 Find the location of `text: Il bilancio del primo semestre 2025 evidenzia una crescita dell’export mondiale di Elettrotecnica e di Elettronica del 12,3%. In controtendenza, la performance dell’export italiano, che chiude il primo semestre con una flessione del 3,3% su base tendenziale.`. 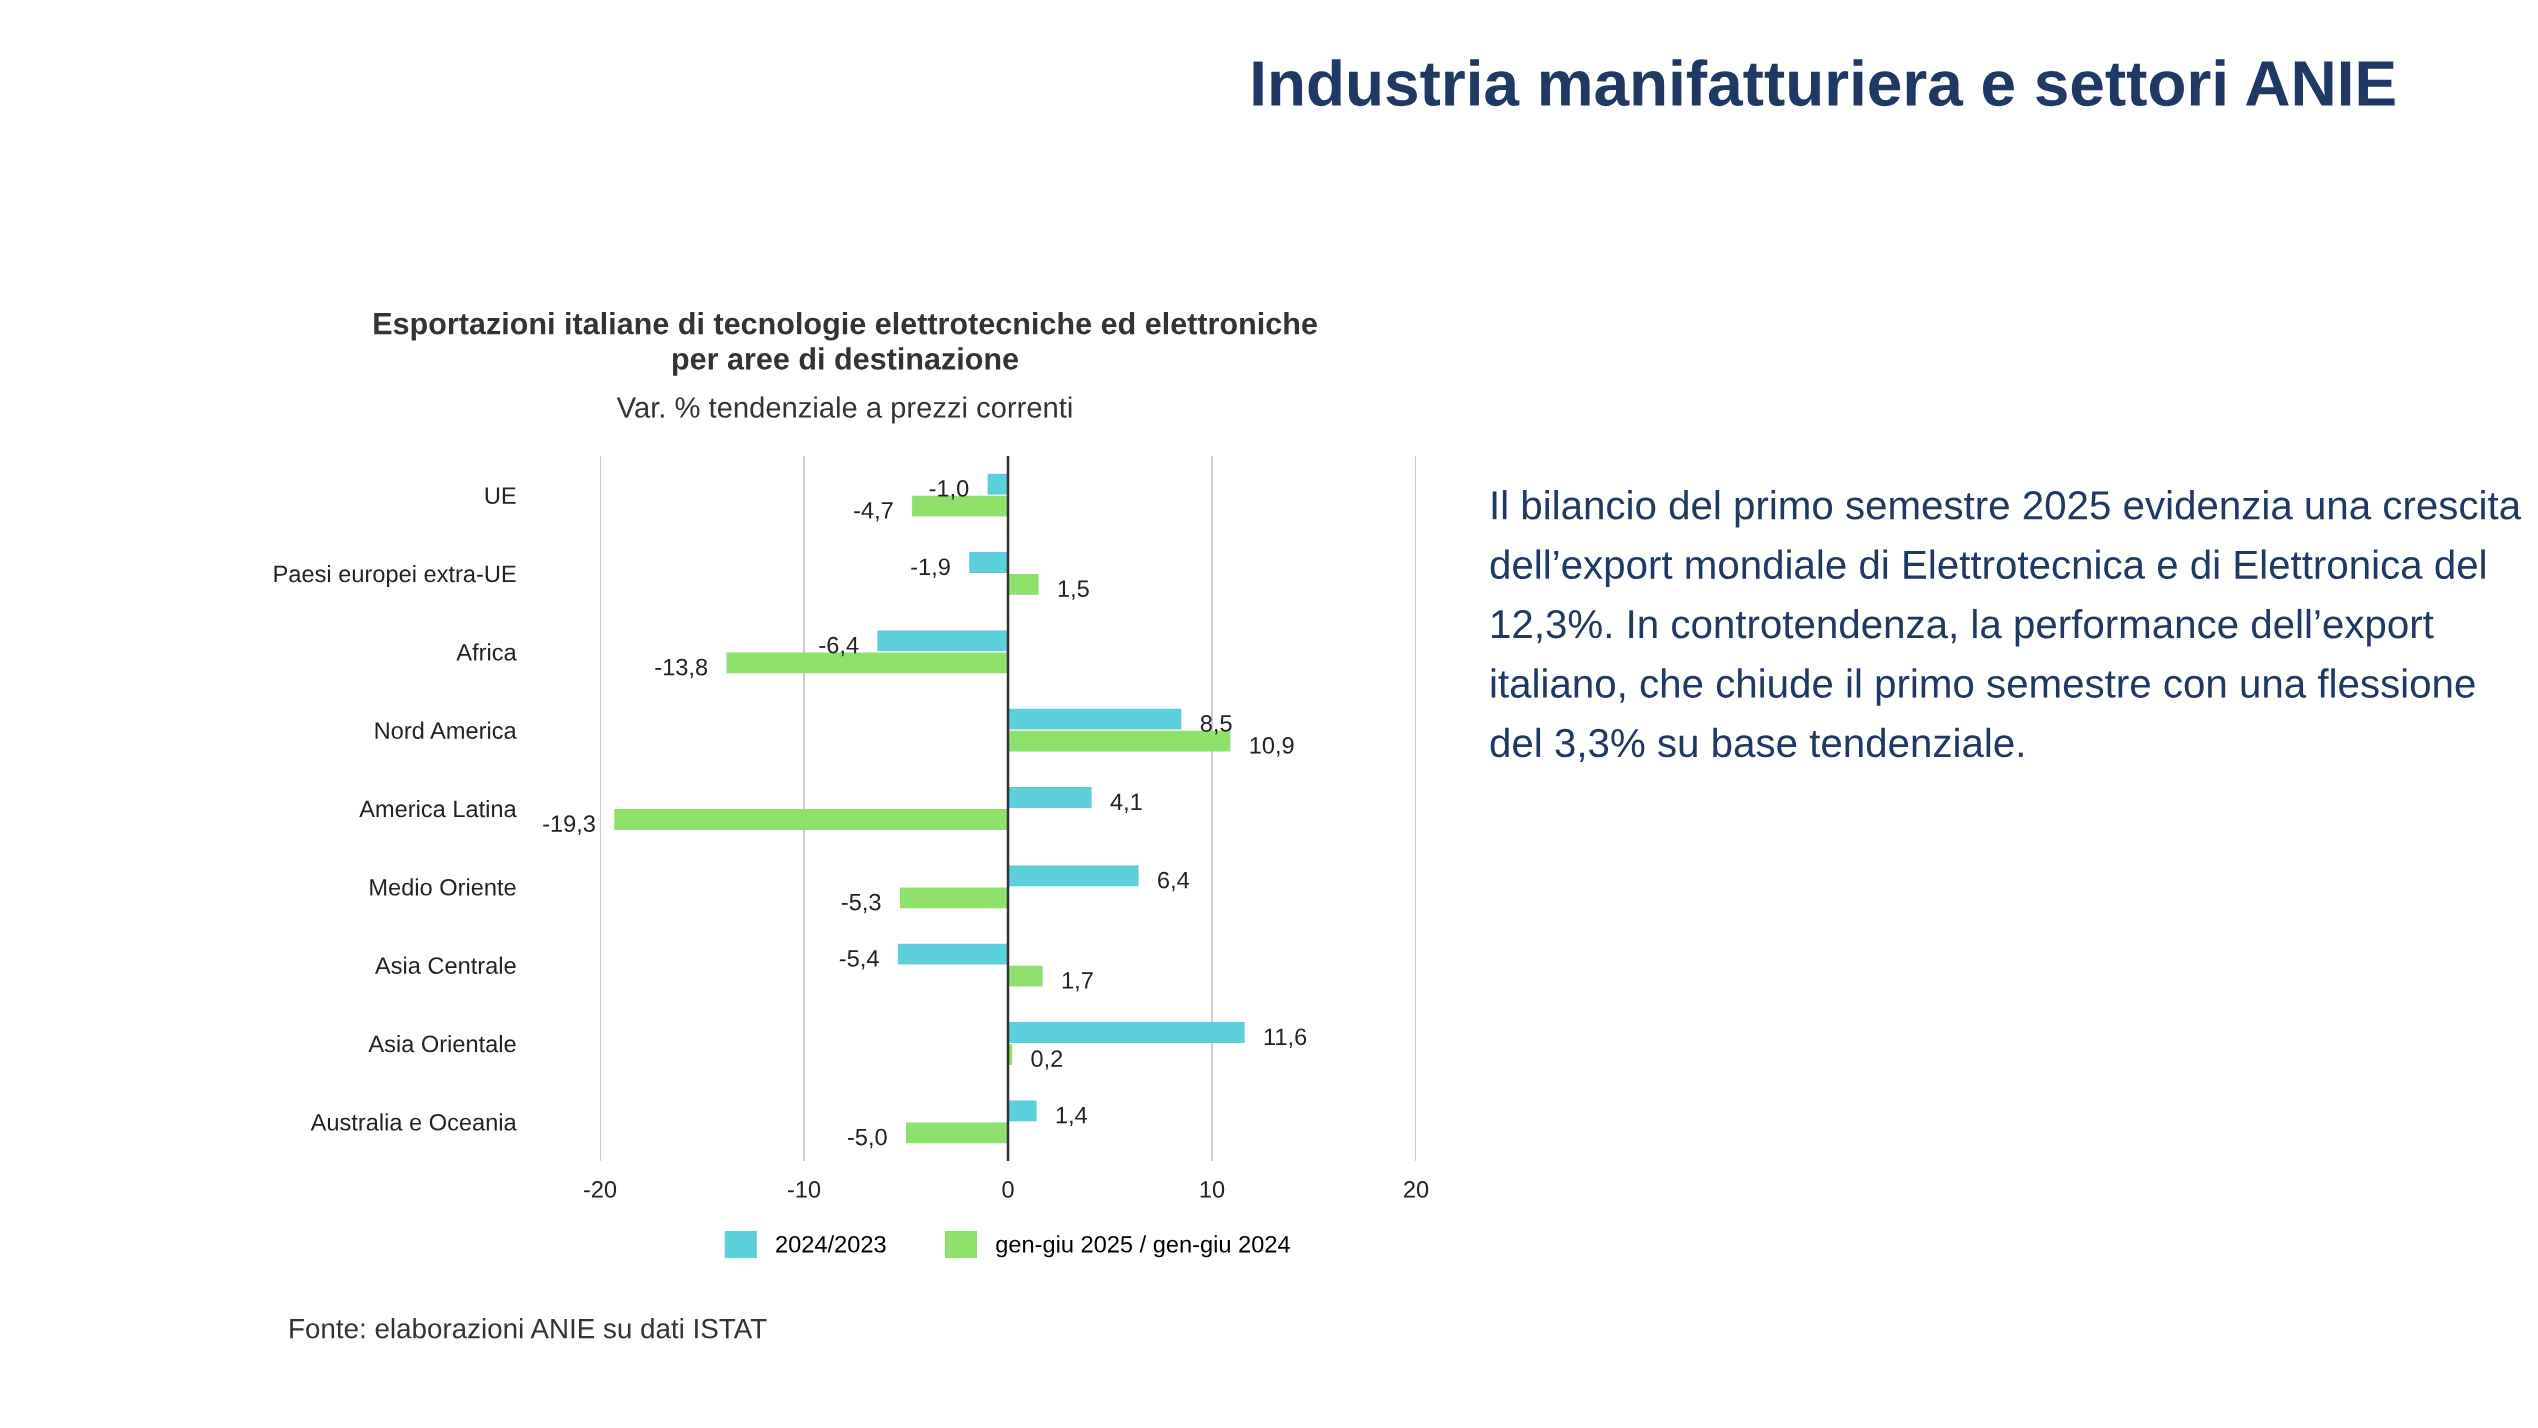

text: Il bilancio del primo semestre 2025 evidenzia una crescita dell’export mondiale di Elettrotecnica e di Elettronica del 12,3%. In controtendenza, la performance dell’export italiano, che chiude il primo semestre con una flessione del 3,3% su base tendenziale. is located at coordinates (2006, 626).